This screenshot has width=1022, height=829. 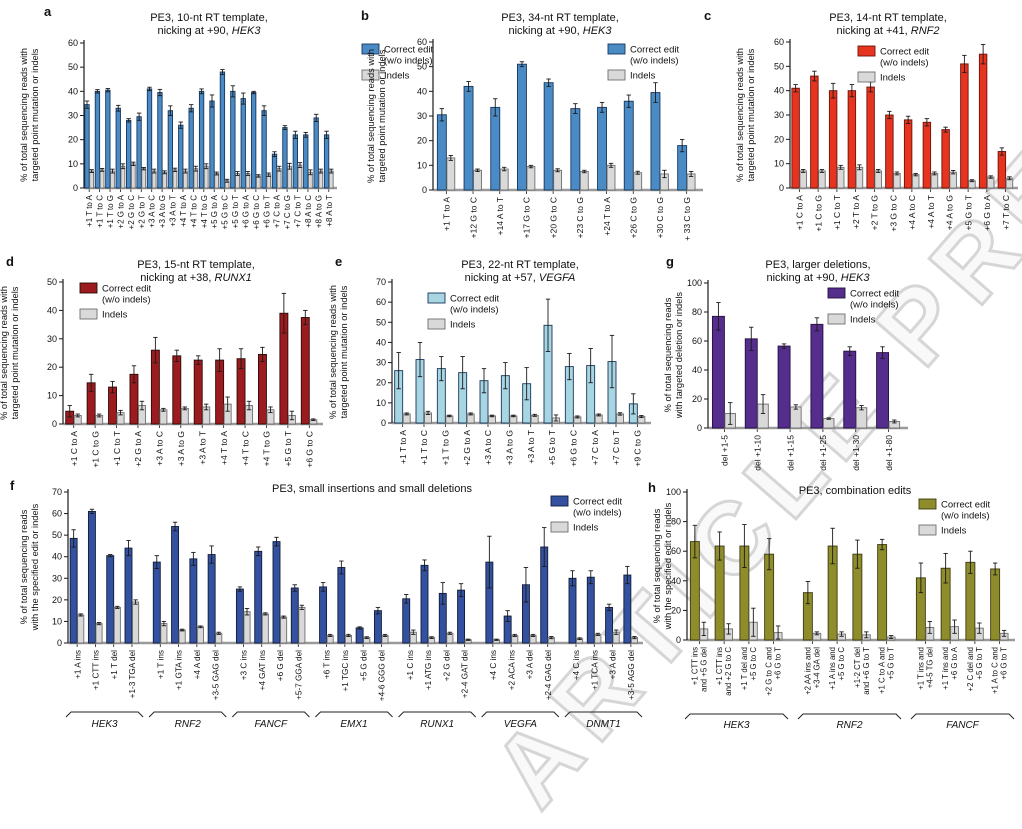 What do you see at coordinates (548, 675) in the screenshot?
I see `x-tick-label: +2-4 GAG del` at bounding box center [548, 675].